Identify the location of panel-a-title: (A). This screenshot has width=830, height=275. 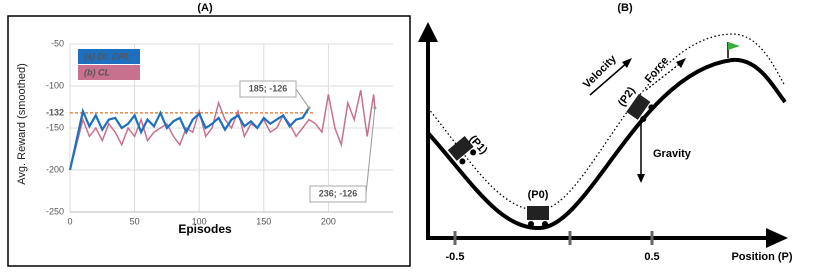
(205, 8).